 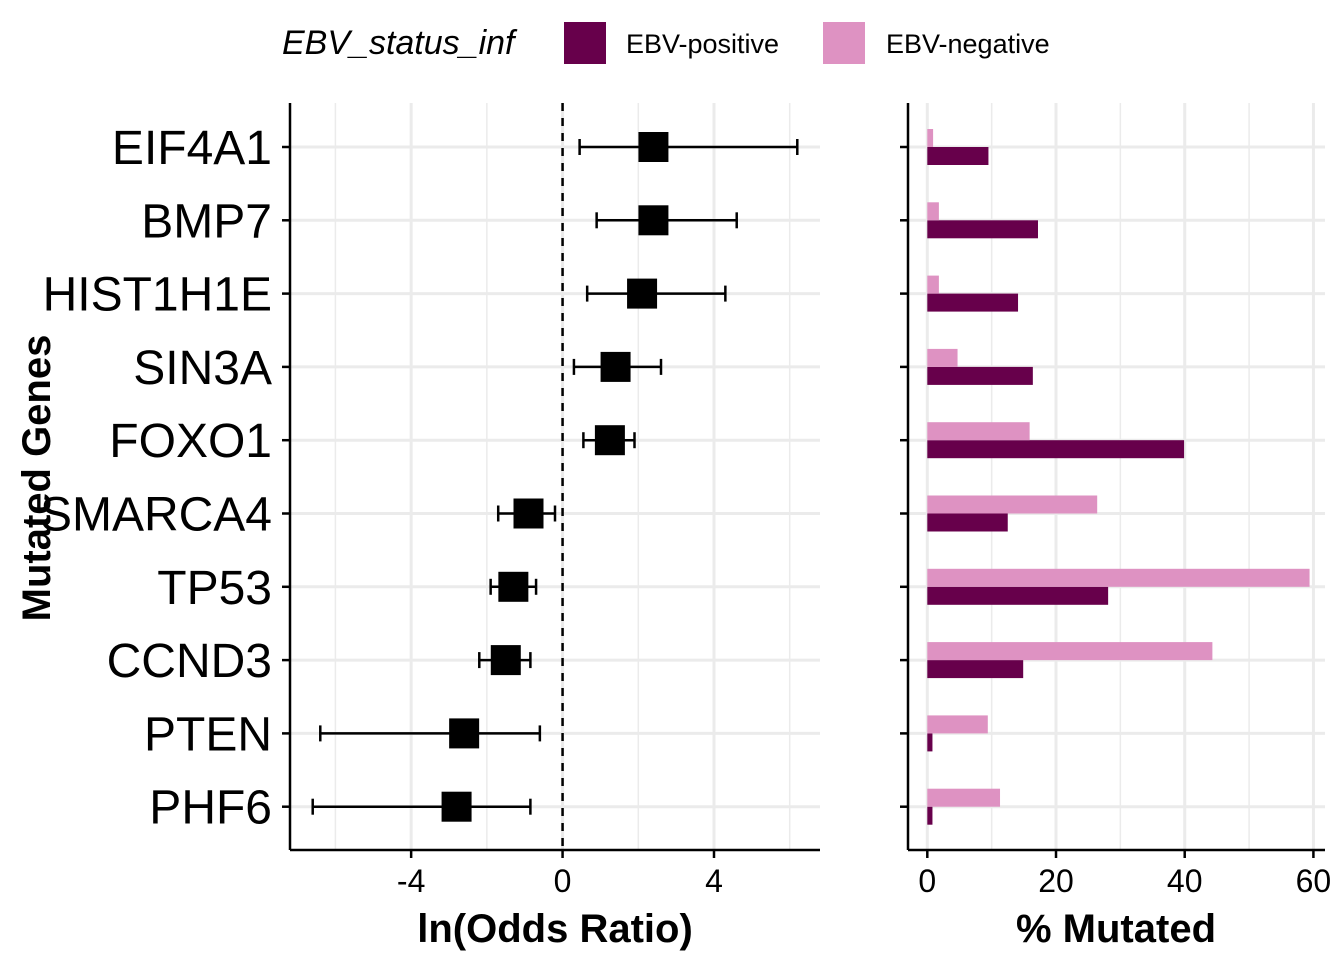 I want to click on estimate-point-foxo1, so click(x=609, y=440).